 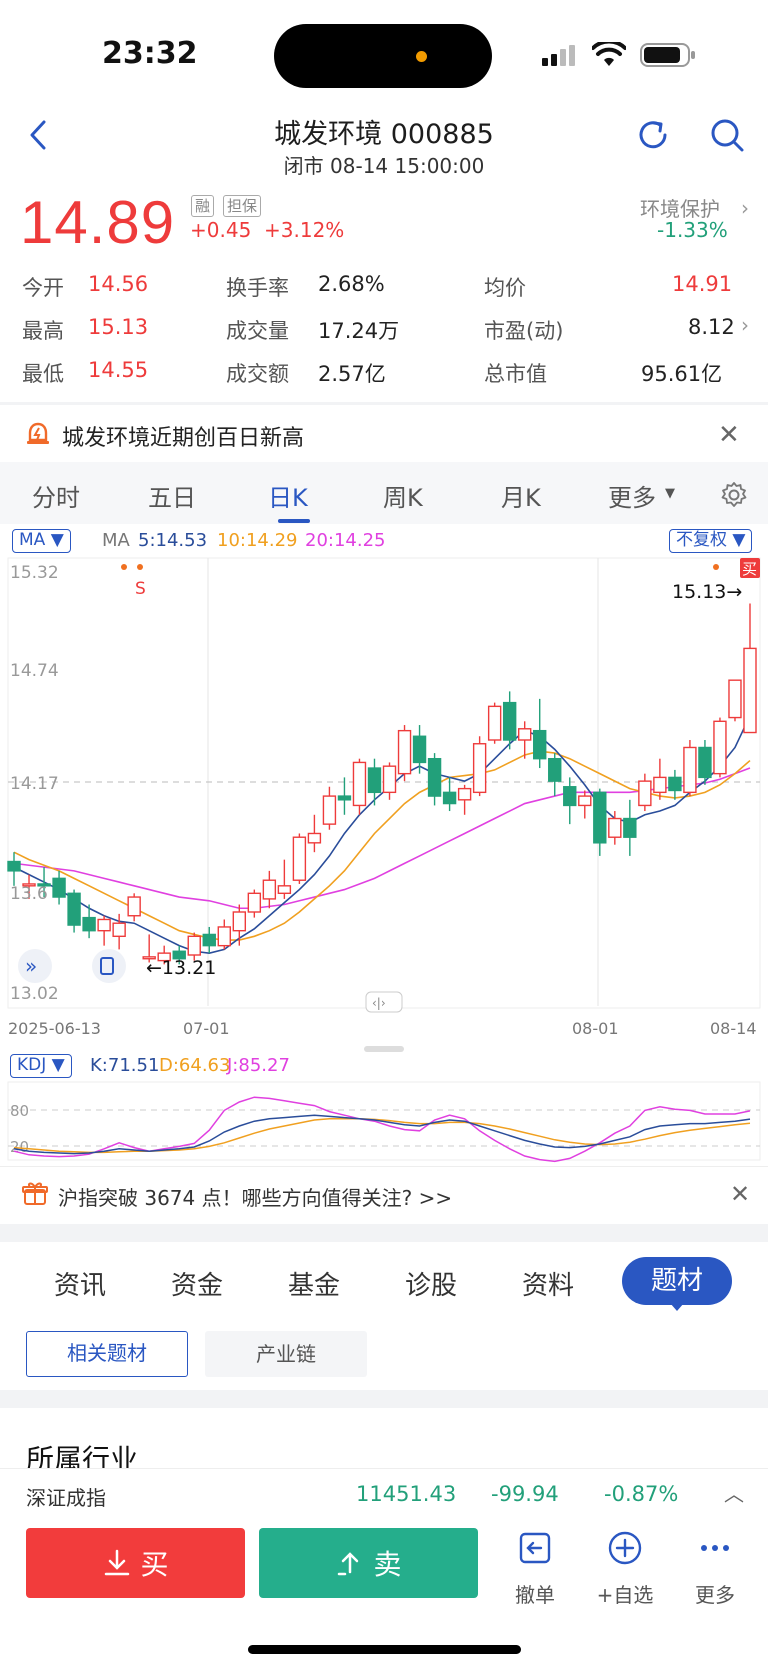 I want to click on y-tick-label: 13.02, so click(x=34, y=994).